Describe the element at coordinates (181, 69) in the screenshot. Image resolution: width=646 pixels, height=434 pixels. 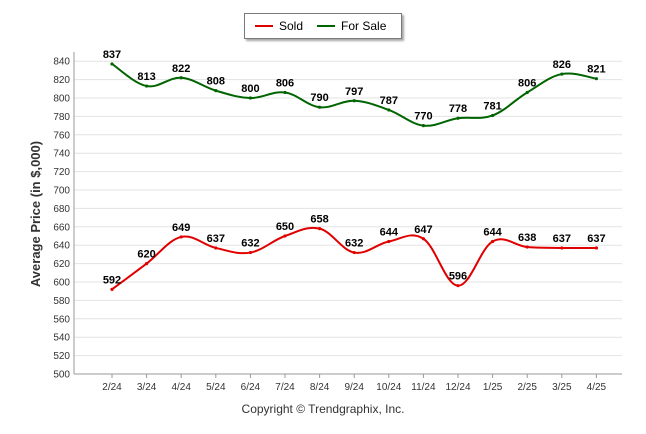
I see `data-label-for-sale: 822` at that location.